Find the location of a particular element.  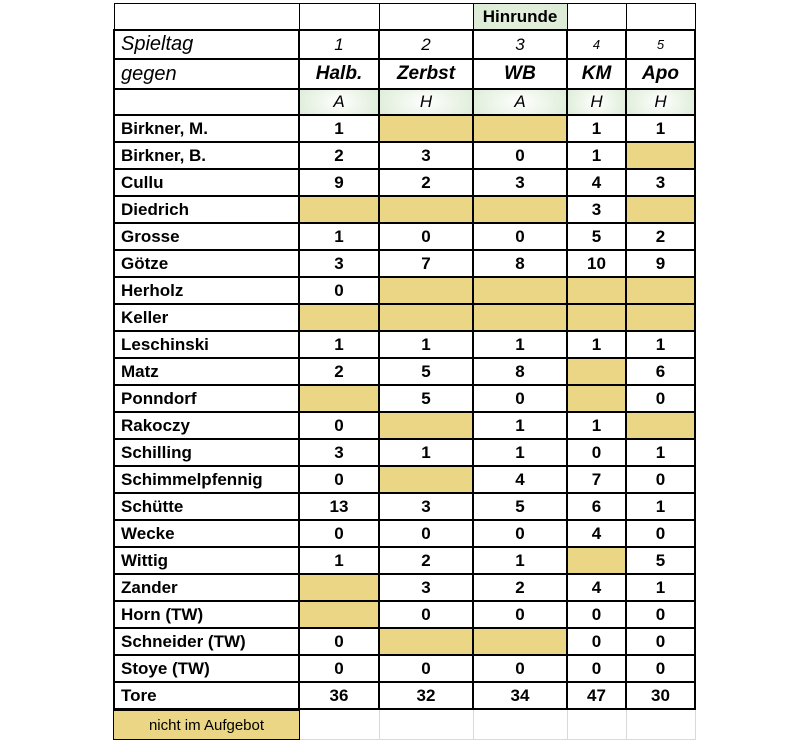

value-cell: 47 is located at coordinates (596, 695).